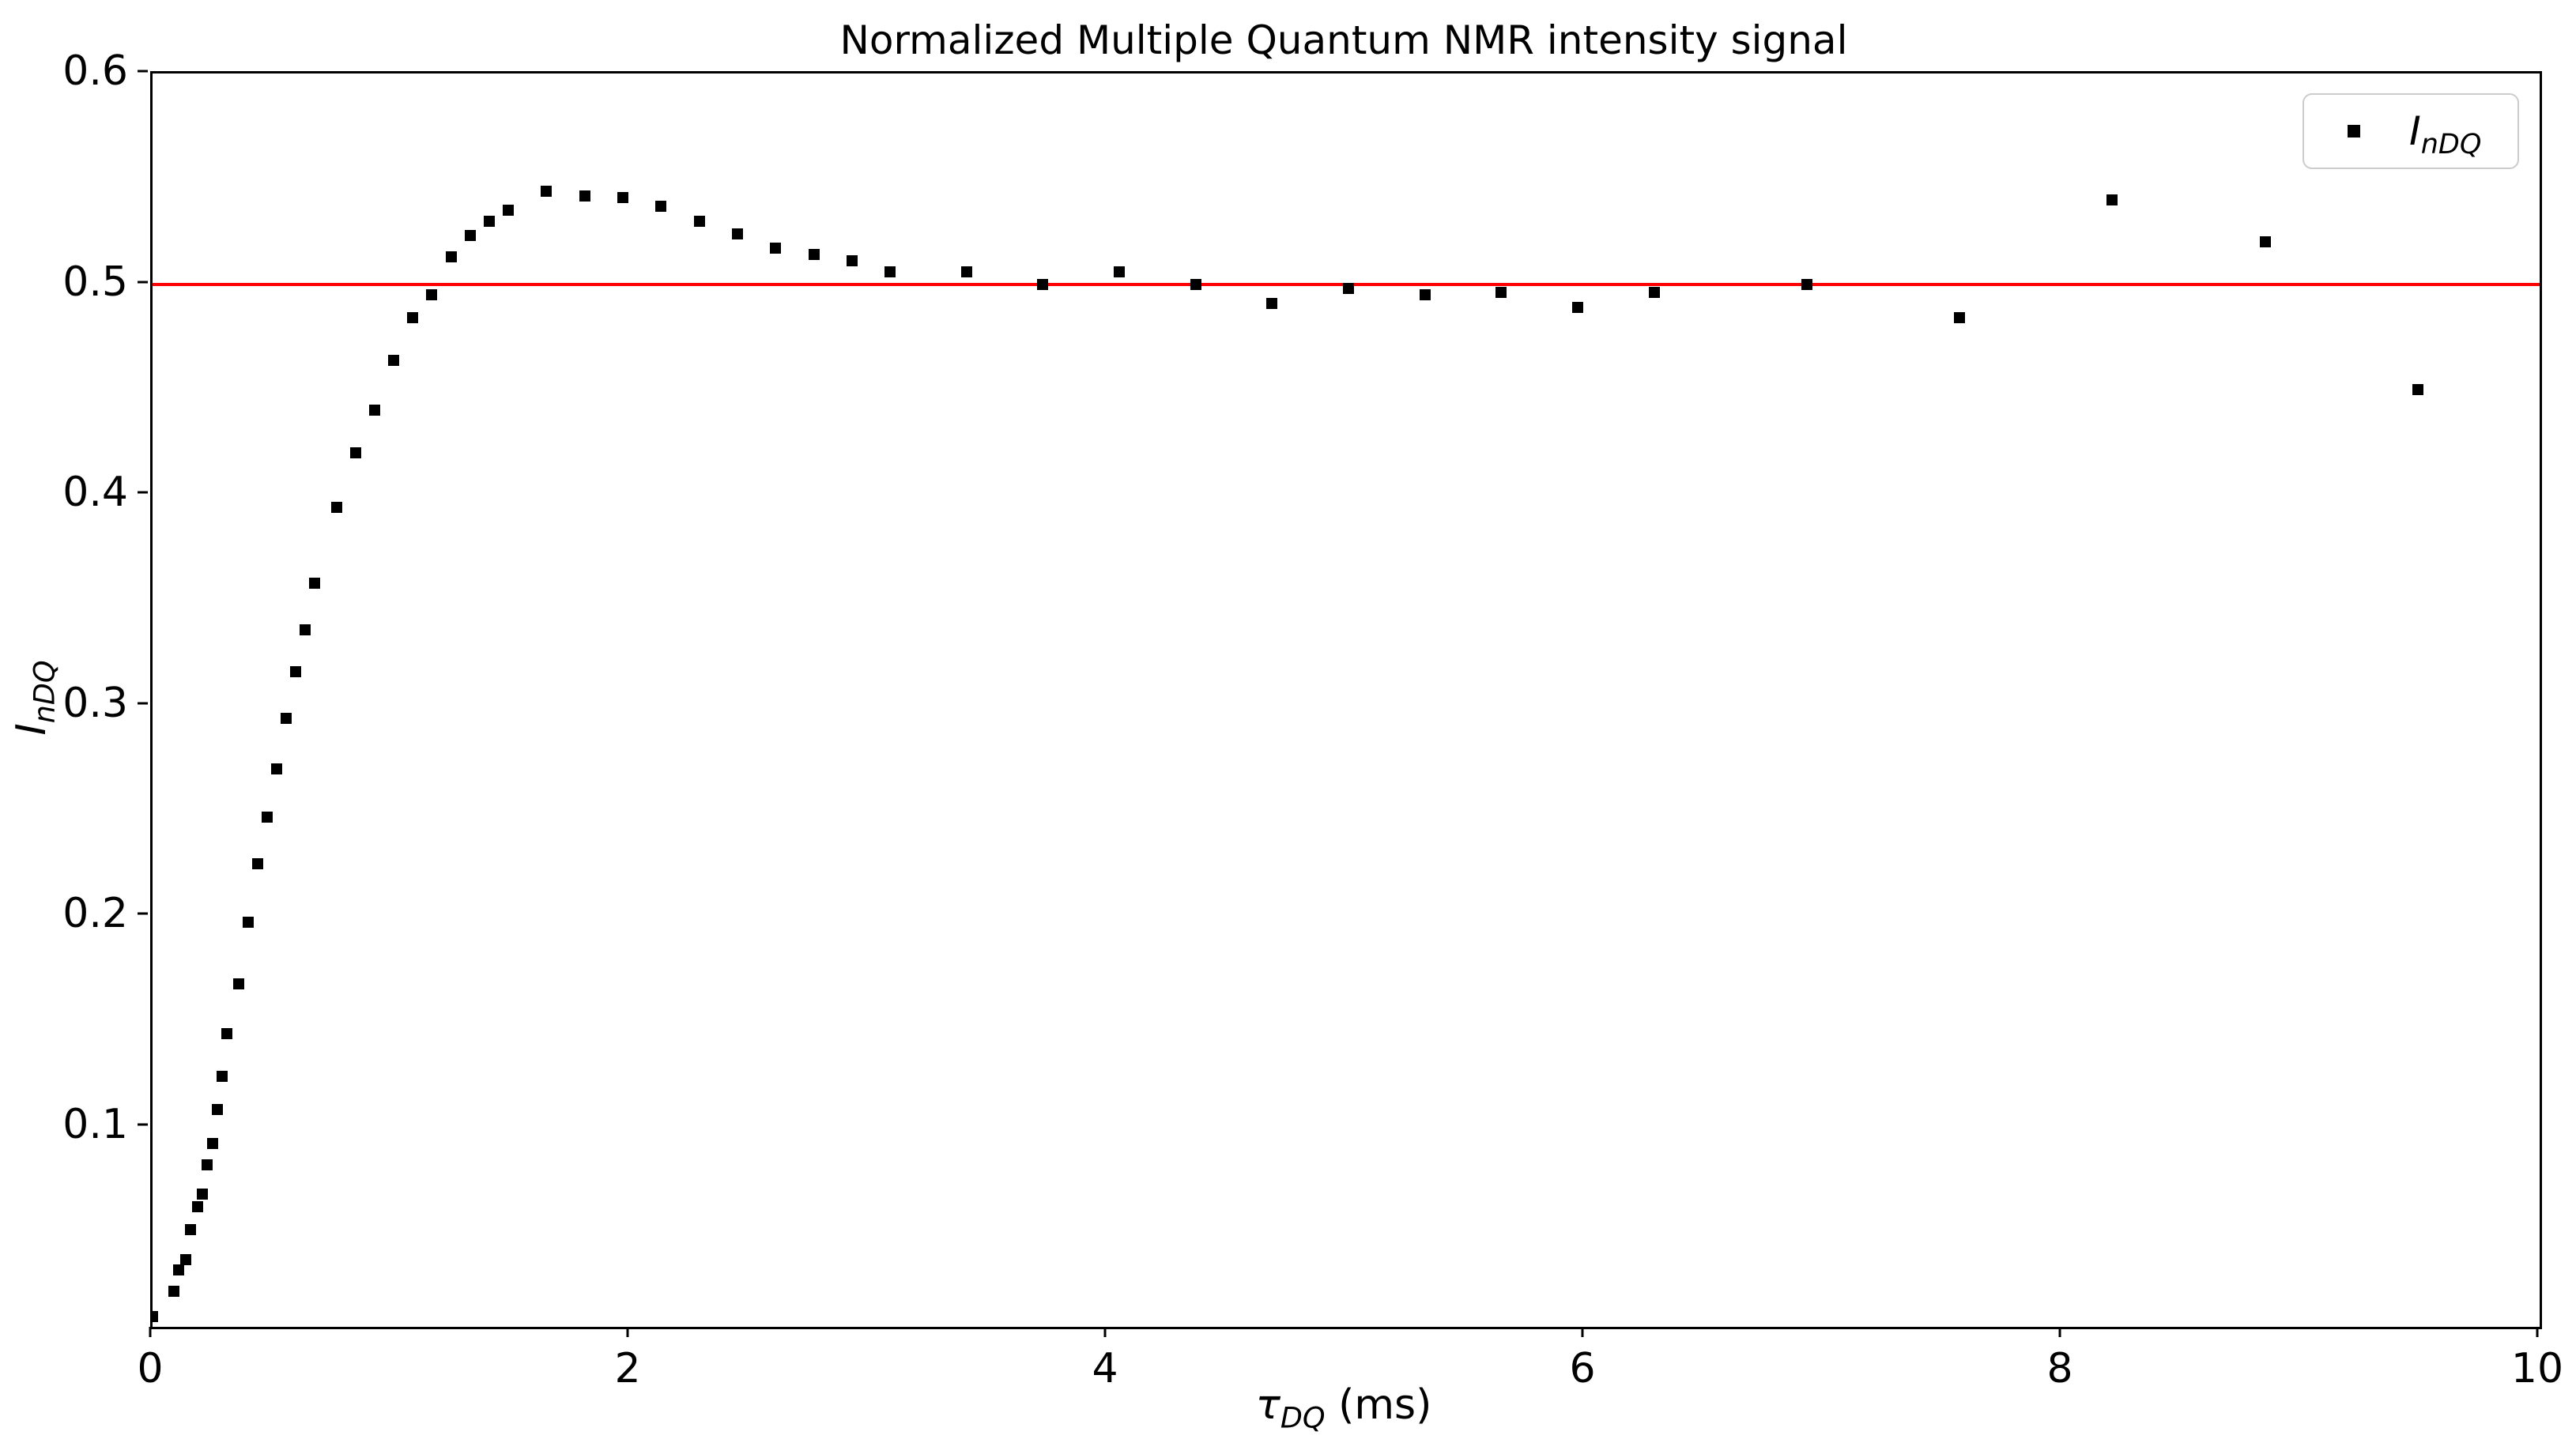 The height and width of the screenshot is (1443, 2576). I want to click on legend: InDQ, so click(2411, 131).